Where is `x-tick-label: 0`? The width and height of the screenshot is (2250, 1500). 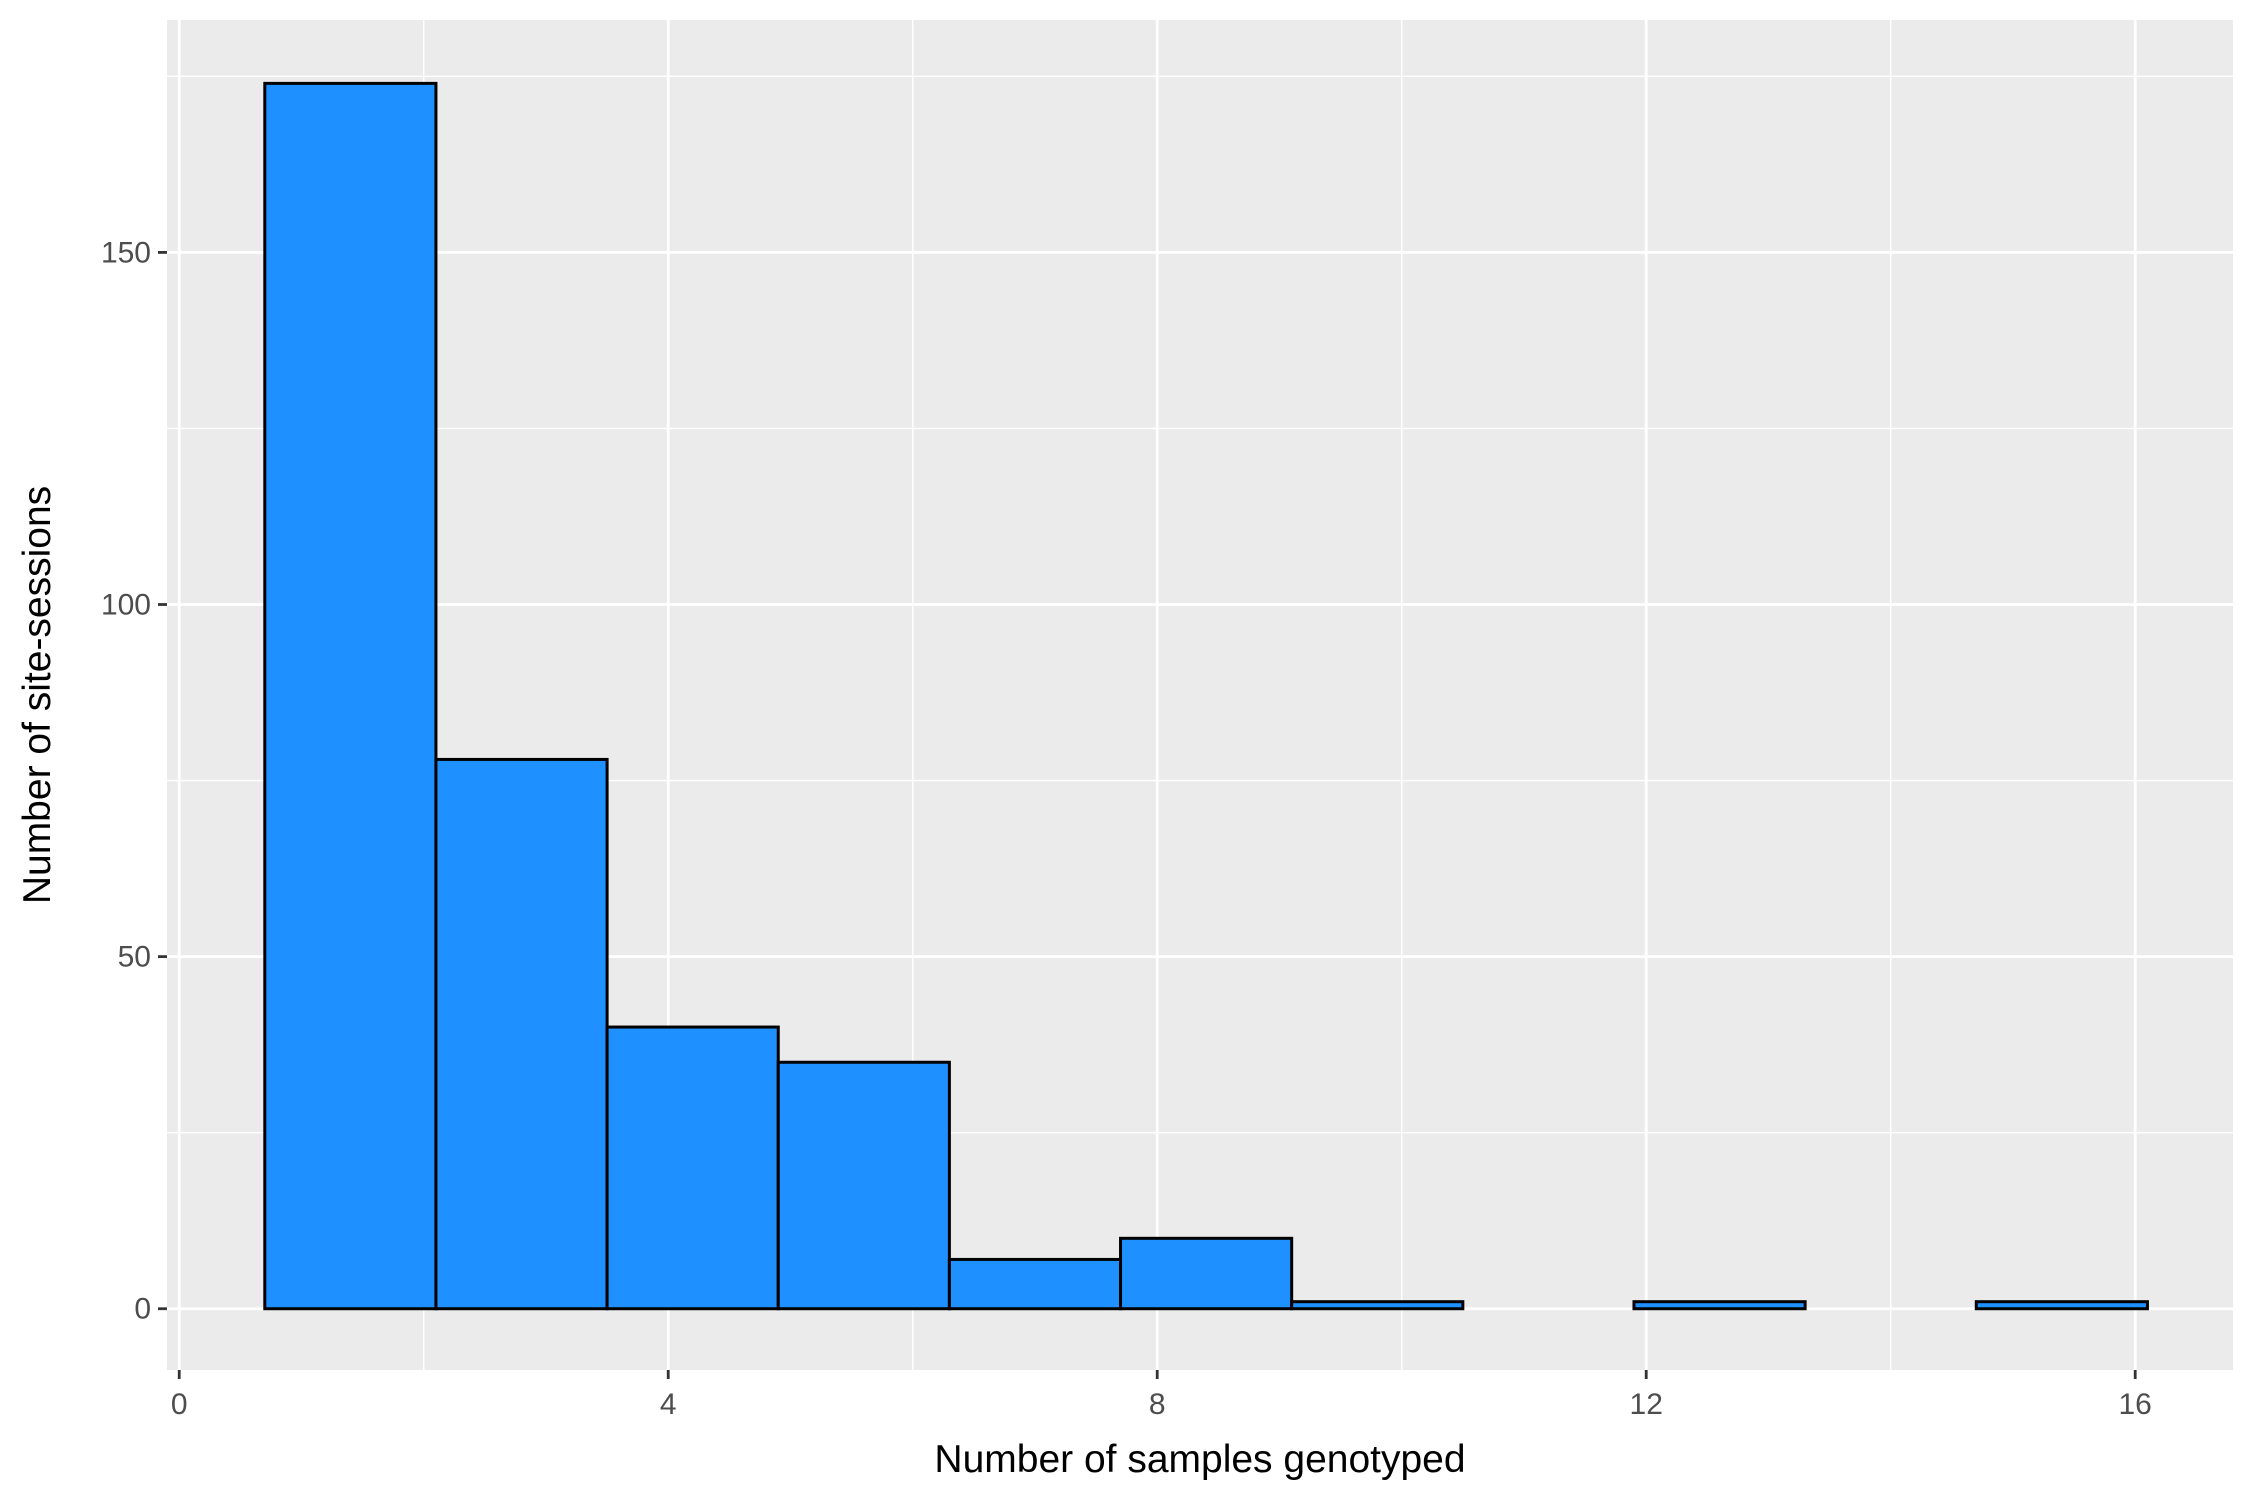 x-tick-label: 0 is located at coordinates (179, 1404).